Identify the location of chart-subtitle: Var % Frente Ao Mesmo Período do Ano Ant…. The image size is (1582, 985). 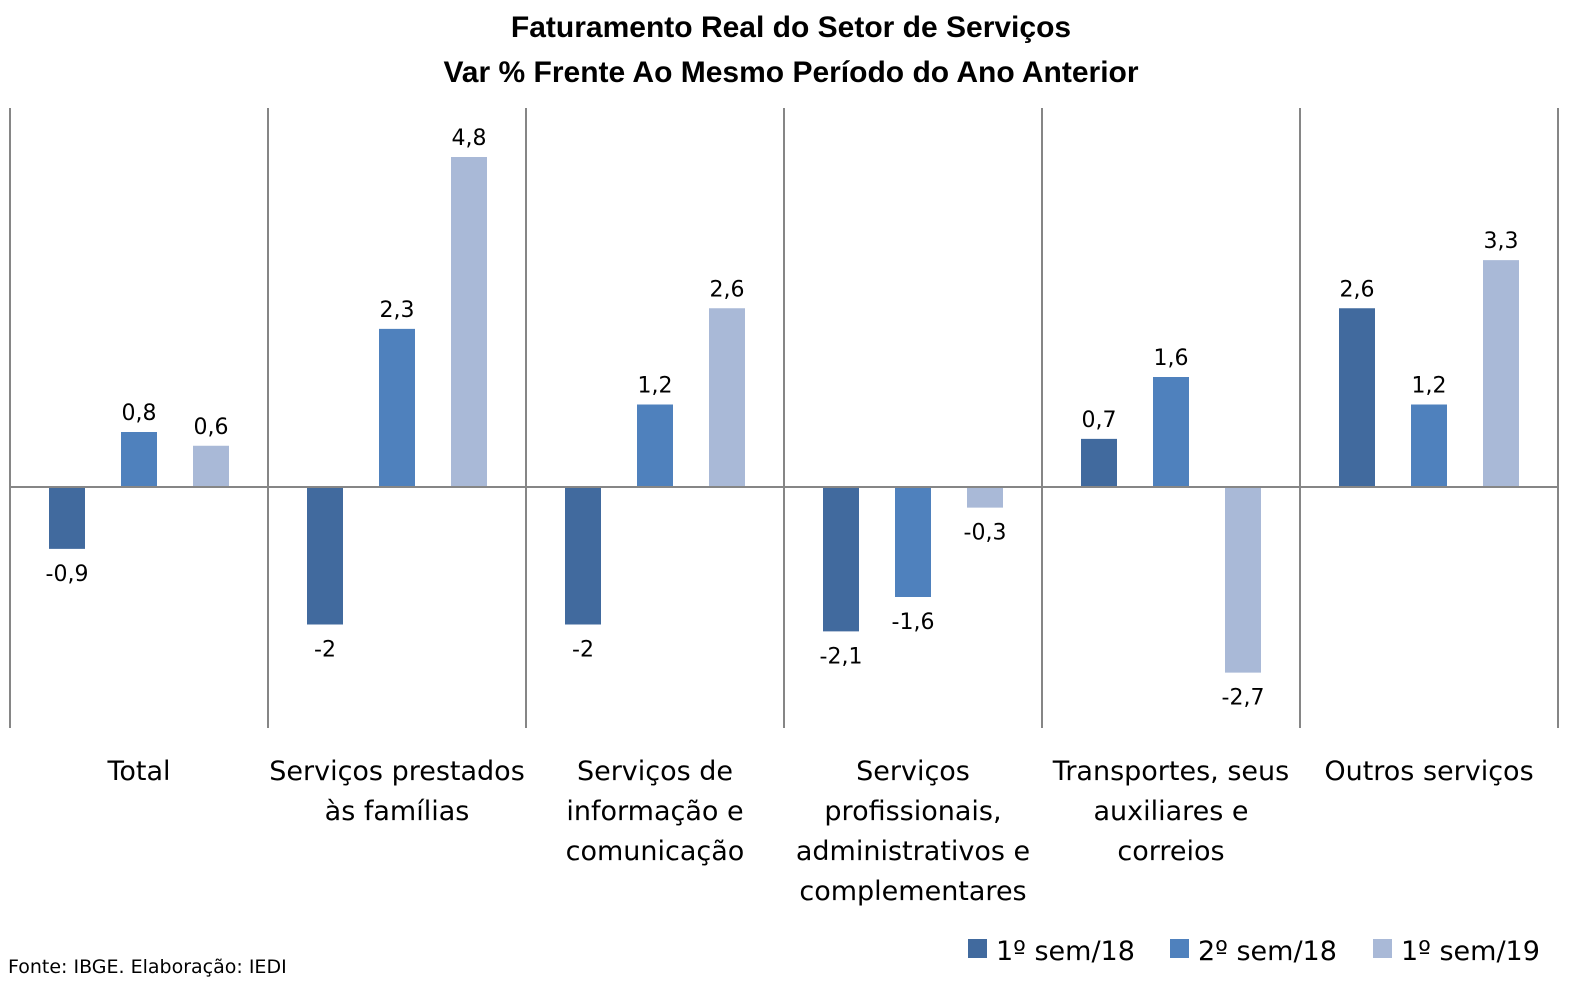
(790, 72).